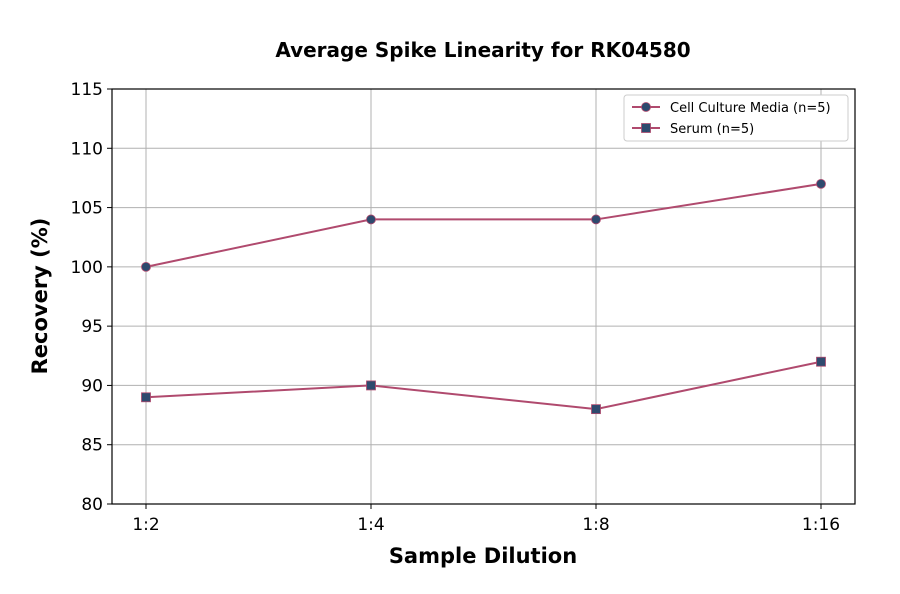 The height and width of the screenshot is (594, 900). I want to click on y-tick-label: 95, so click(92, 327).